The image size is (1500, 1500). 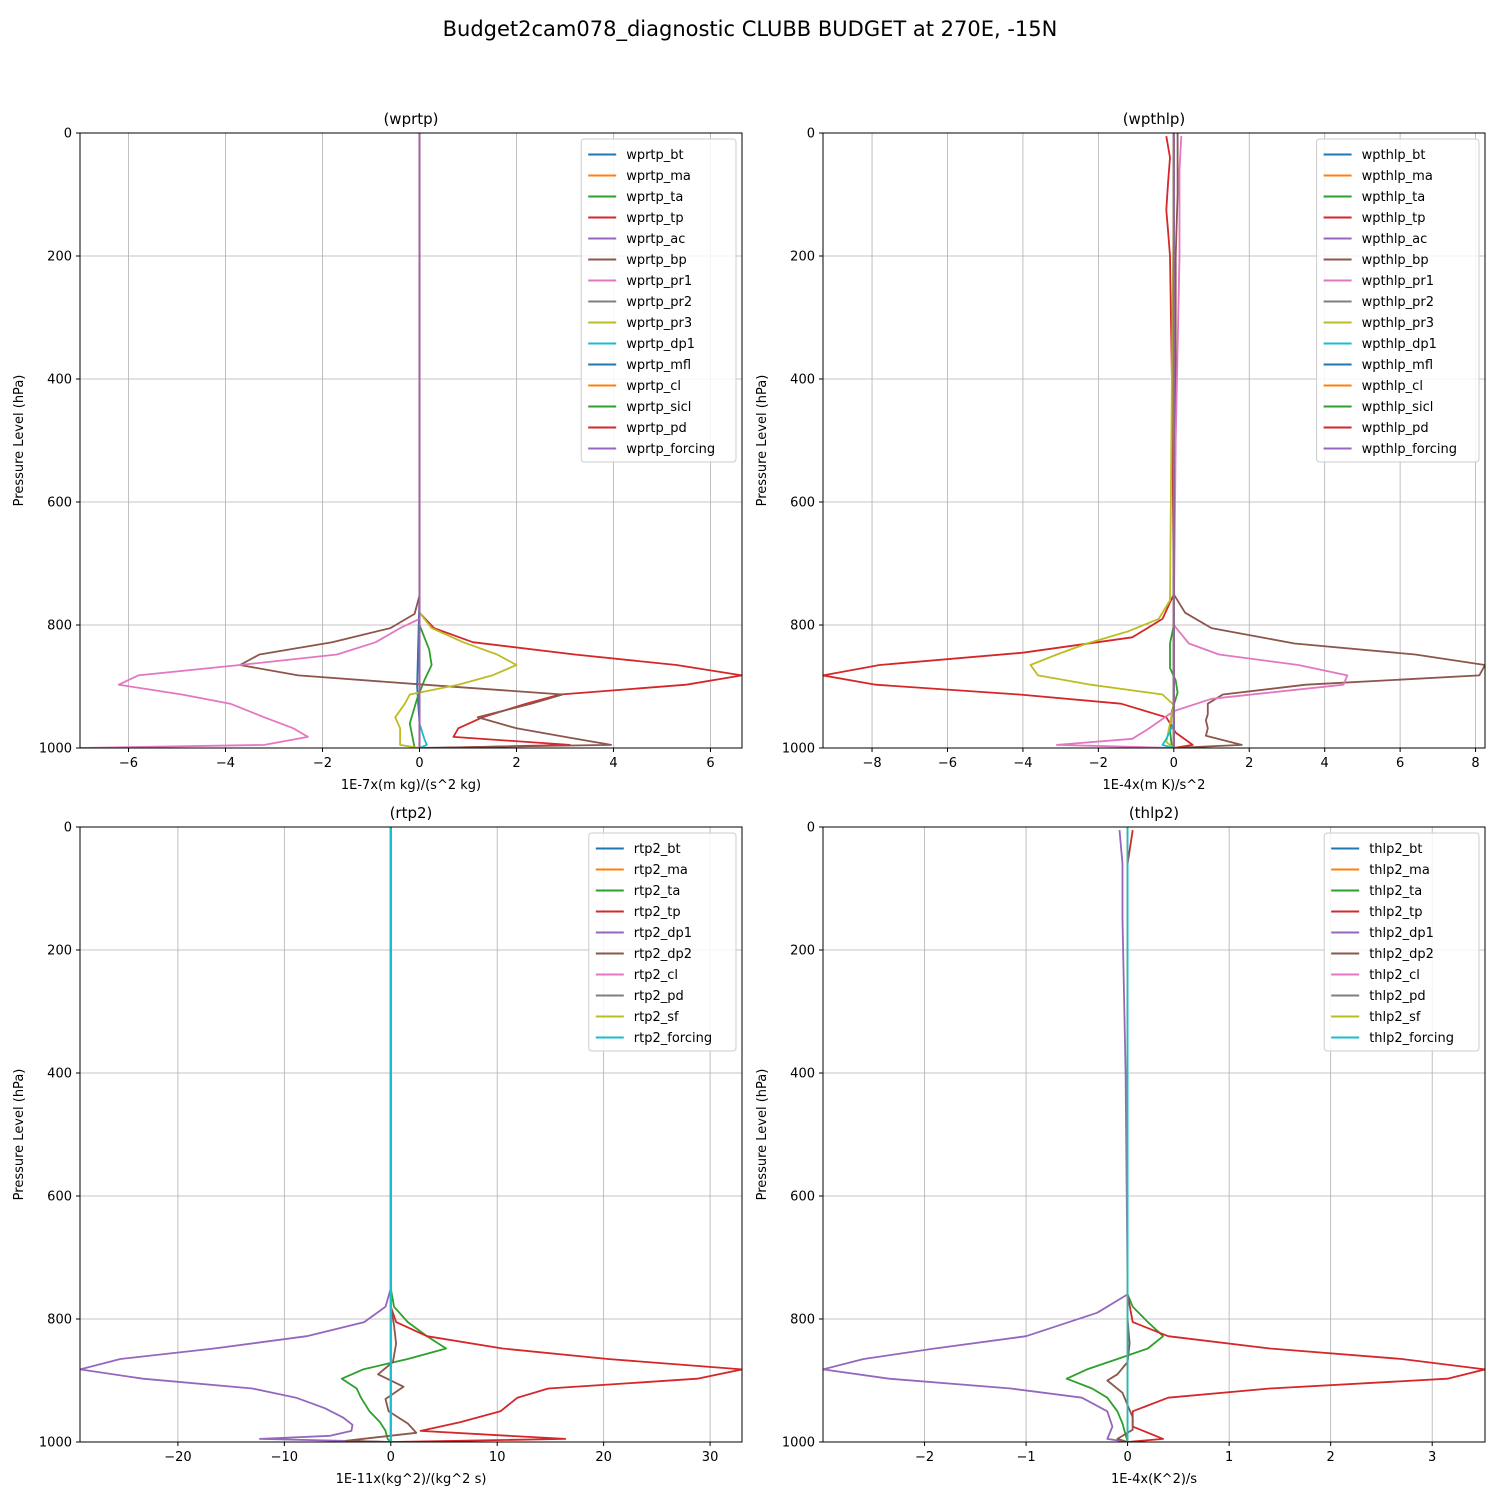 What do you see at coordinates (420, 440) in the screenshot?
I see `series-line-wprtp_ta` at bounding box center [420, 440].